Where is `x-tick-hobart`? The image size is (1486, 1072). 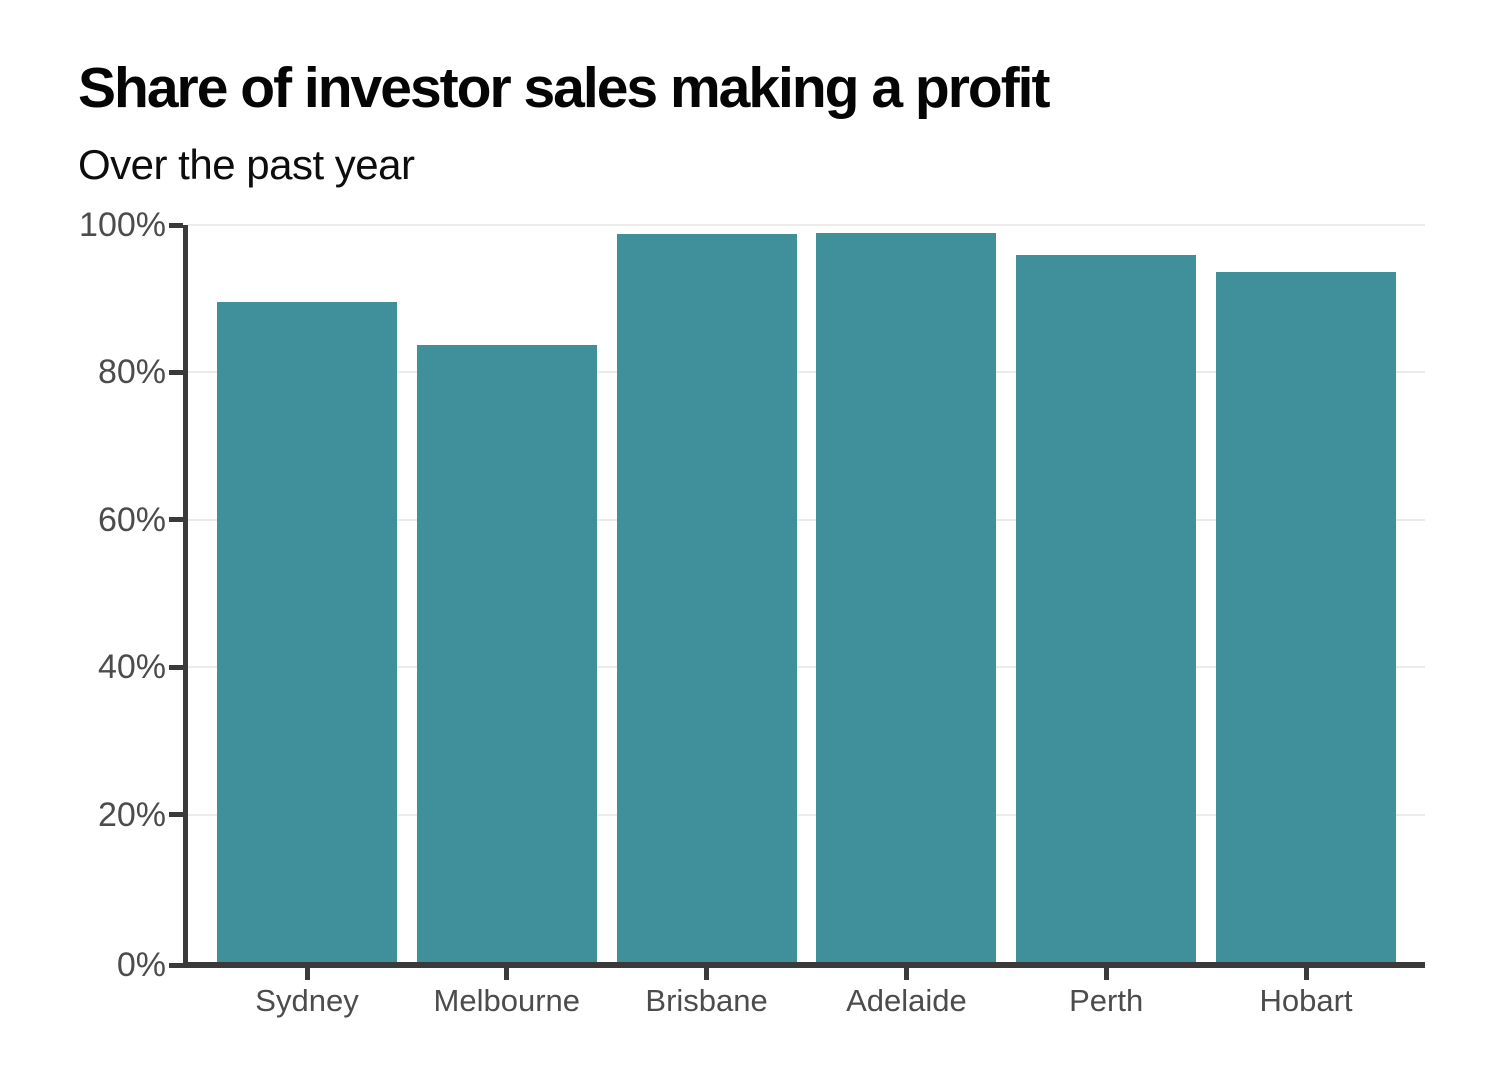
x-tick-hobart is located at coordinates (1306, 974).